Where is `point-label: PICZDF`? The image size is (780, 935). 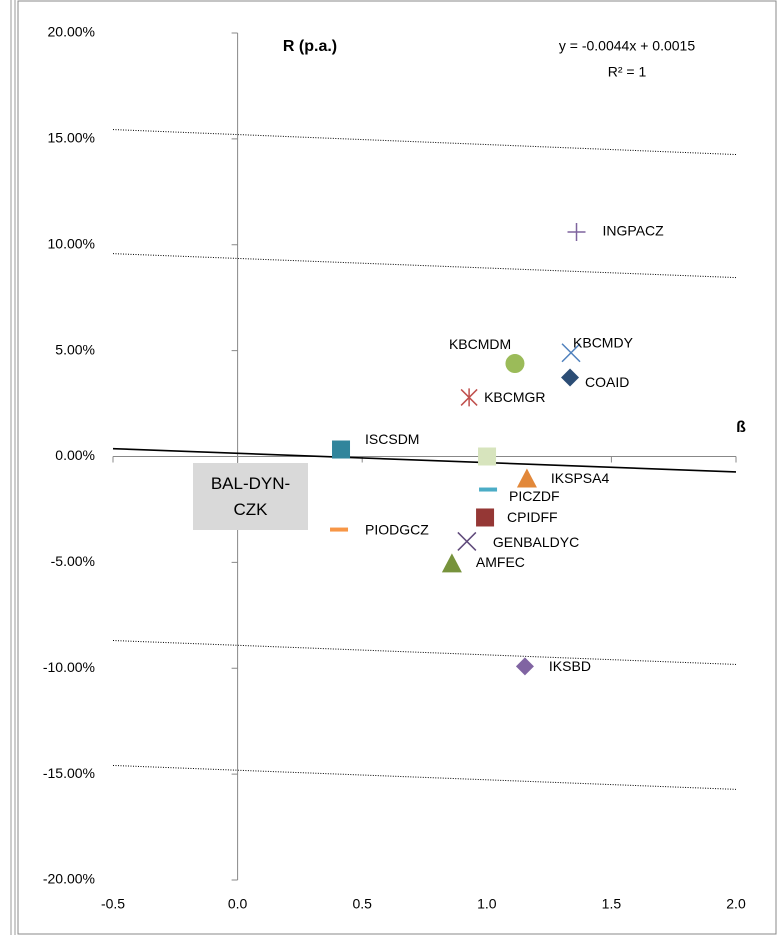
point-label: PICZDF is located at coordinates (534, 496).